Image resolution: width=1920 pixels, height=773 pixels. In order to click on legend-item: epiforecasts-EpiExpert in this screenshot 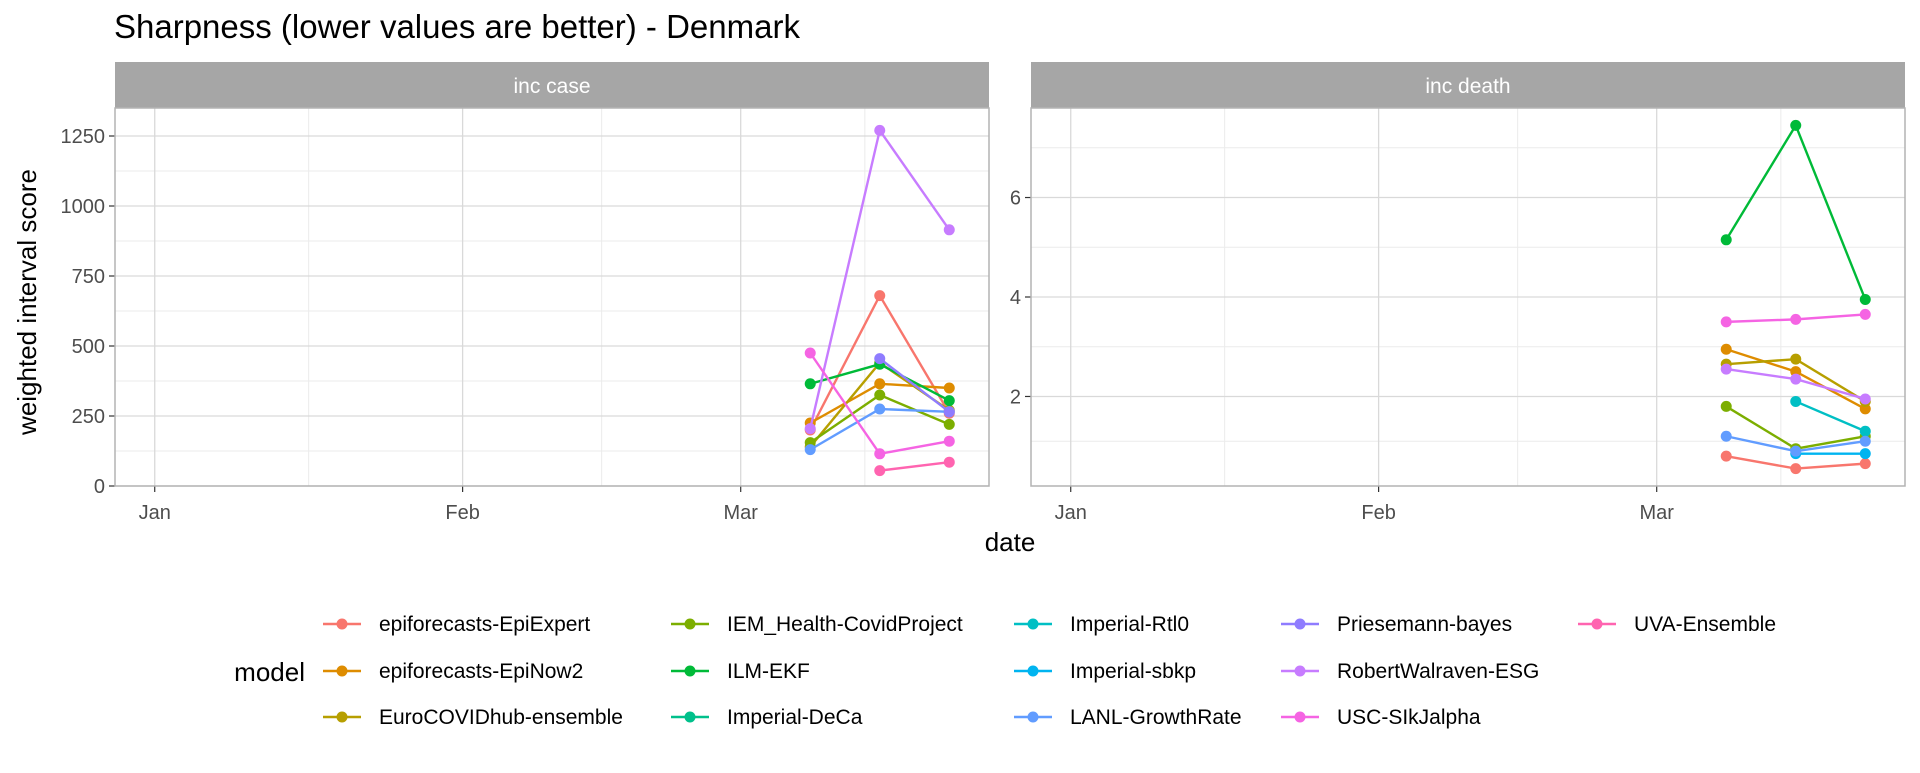, I will do `click(456, 624)`.